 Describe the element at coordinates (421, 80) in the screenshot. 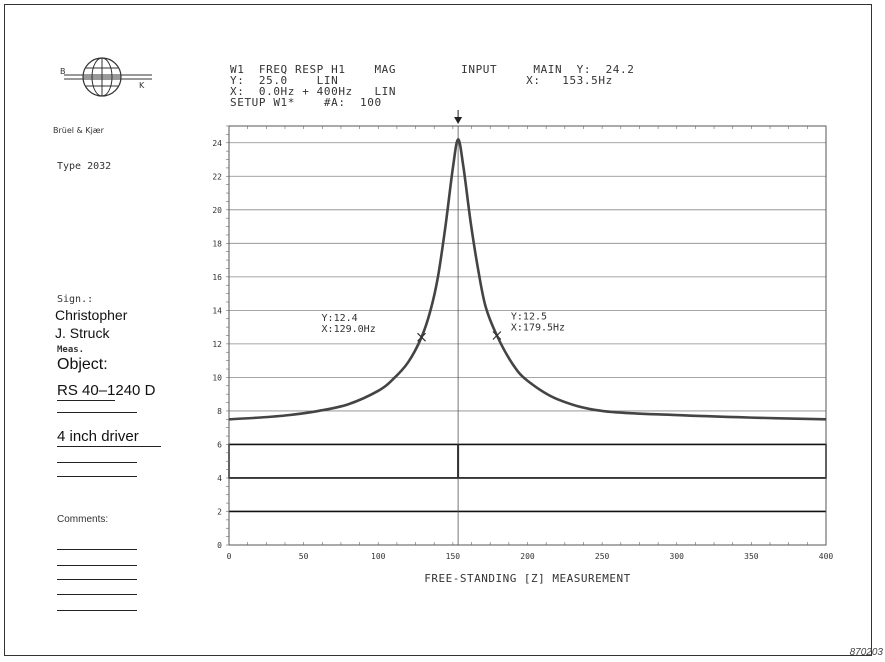

I see `header-line-2: Y: 25.0 LIN X: 153.5Hz` at that location.